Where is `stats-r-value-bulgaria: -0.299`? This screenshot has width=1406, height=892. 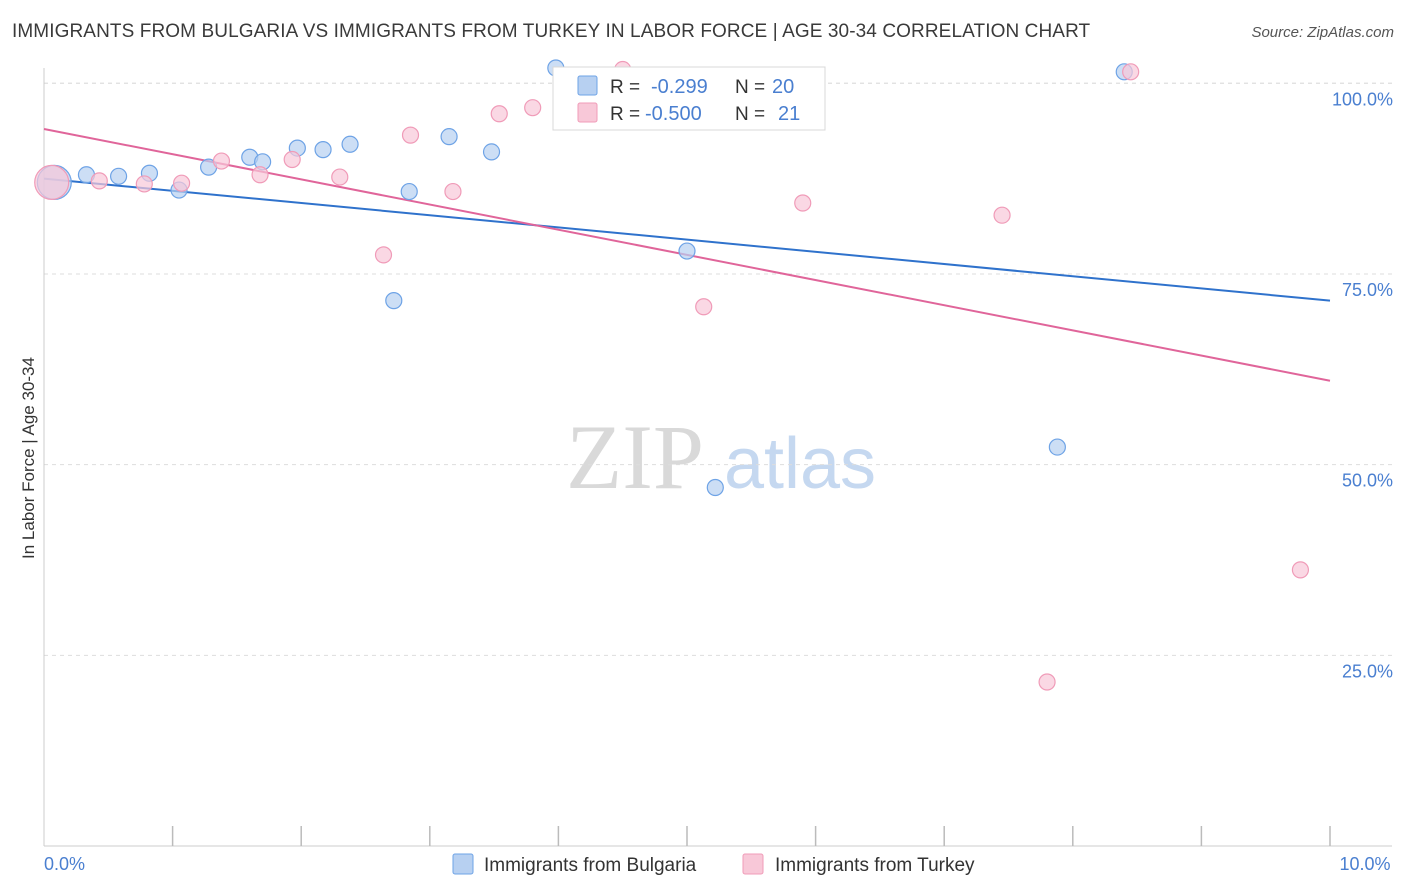 stats-r-value-bulgaria: -0.299 is located at coordinates (679, 87).